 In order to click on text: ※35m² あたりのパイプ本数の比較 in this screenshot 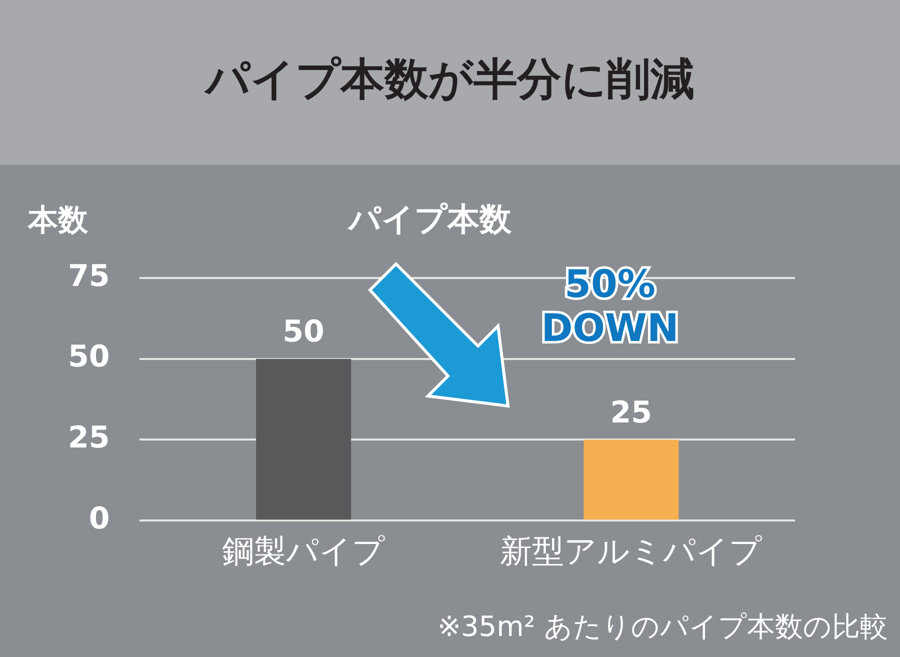, I will do `click(663, 627)`.